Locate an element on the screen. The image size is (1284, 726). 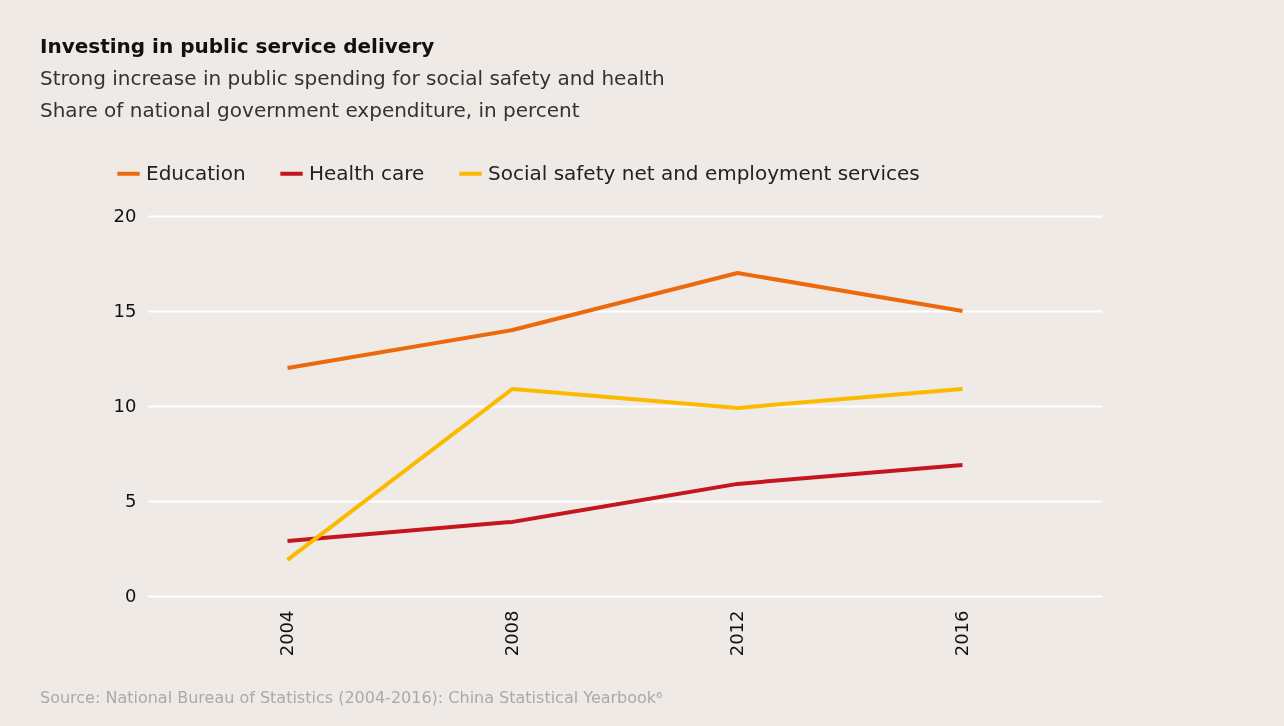
legend-label: Education is located at coordinates (196, 172).